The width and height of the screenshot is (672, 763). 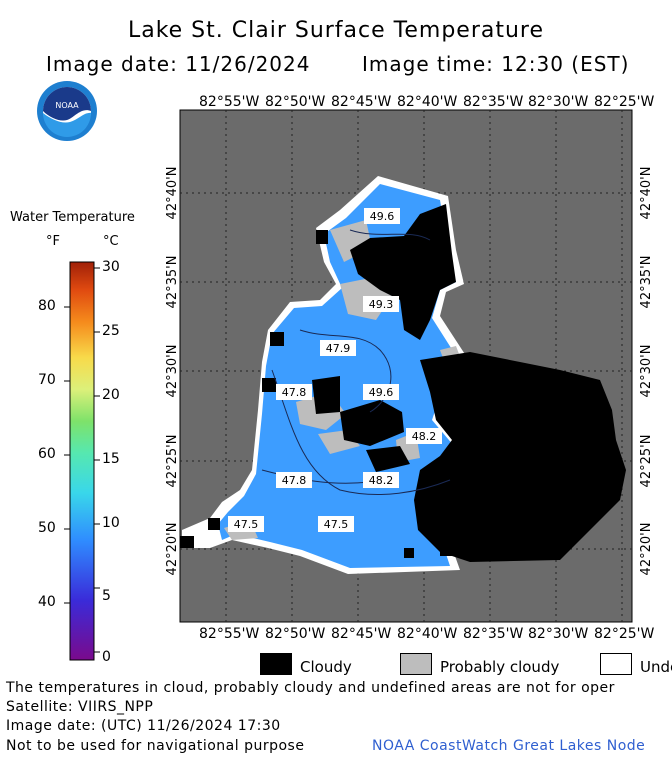 What do you see at coordinates (496, 64) in the screenshot?
I see `image-time: Image time: 12:30 (EST)` at bounding box center [496, 64].